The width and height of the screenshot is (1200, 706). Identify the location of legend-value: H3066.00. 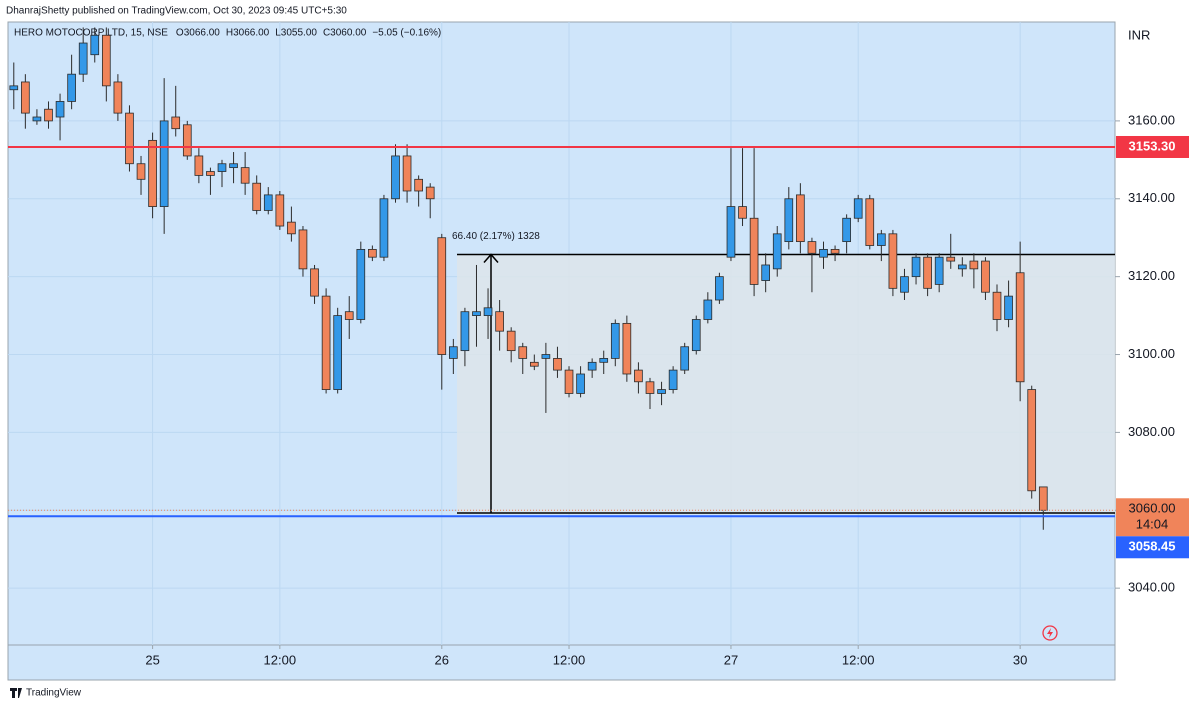
(248, 33).